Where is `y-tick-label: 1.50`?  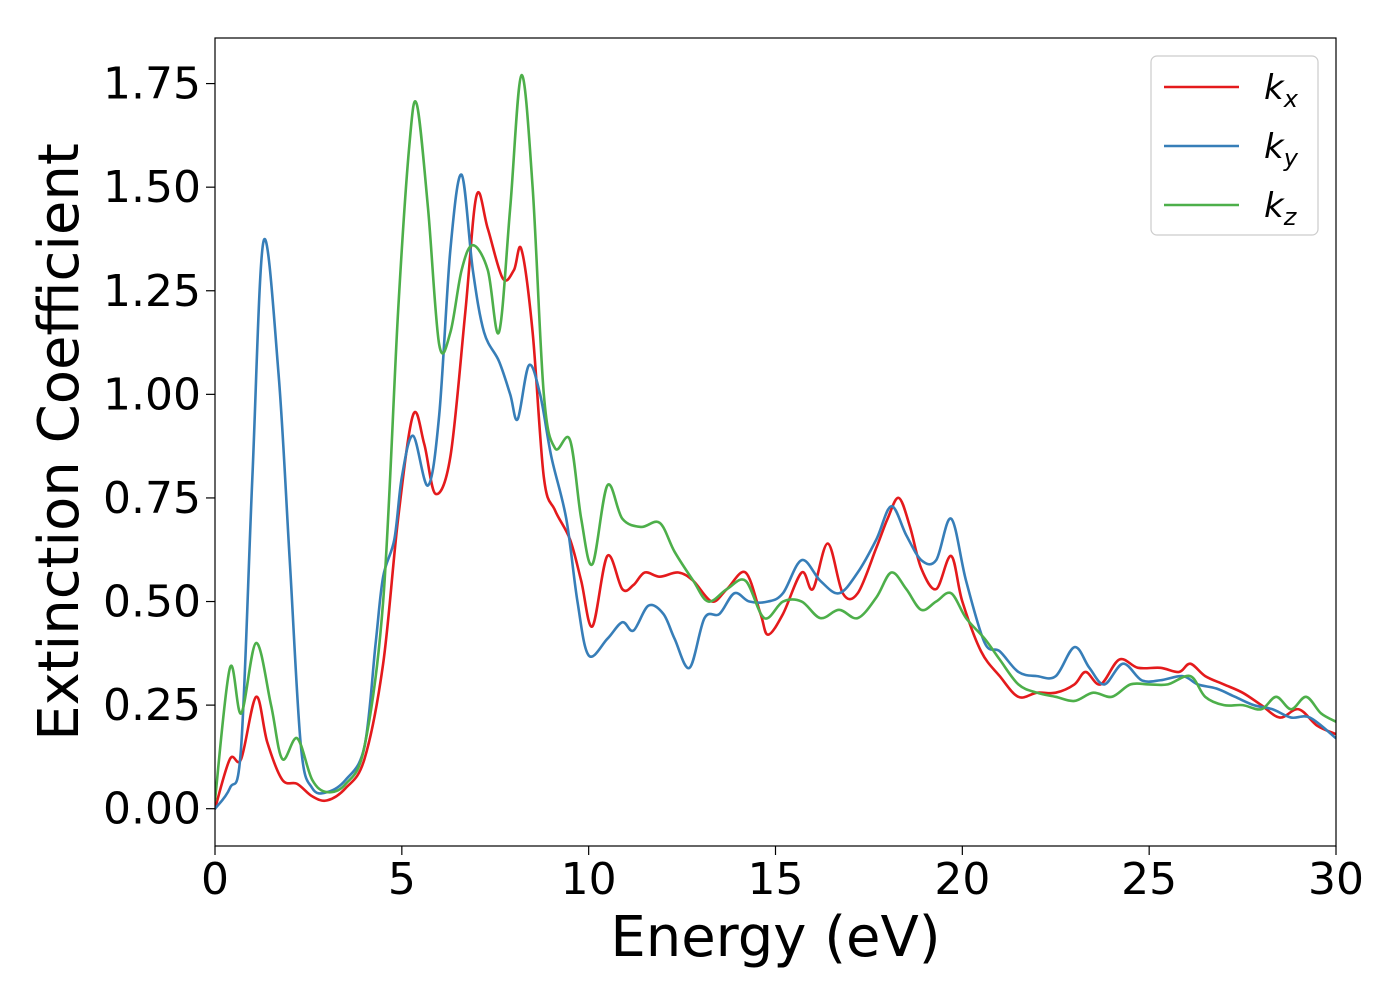 y-tick-label: 1.50 is located at coordinates (152, 187).